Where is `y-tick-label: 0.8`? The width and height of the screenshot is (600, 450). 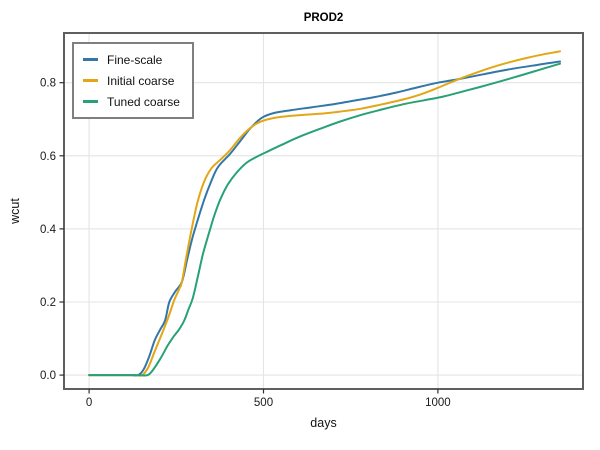 y-tick-label: 0.8 is located at coordinates (48, 84).